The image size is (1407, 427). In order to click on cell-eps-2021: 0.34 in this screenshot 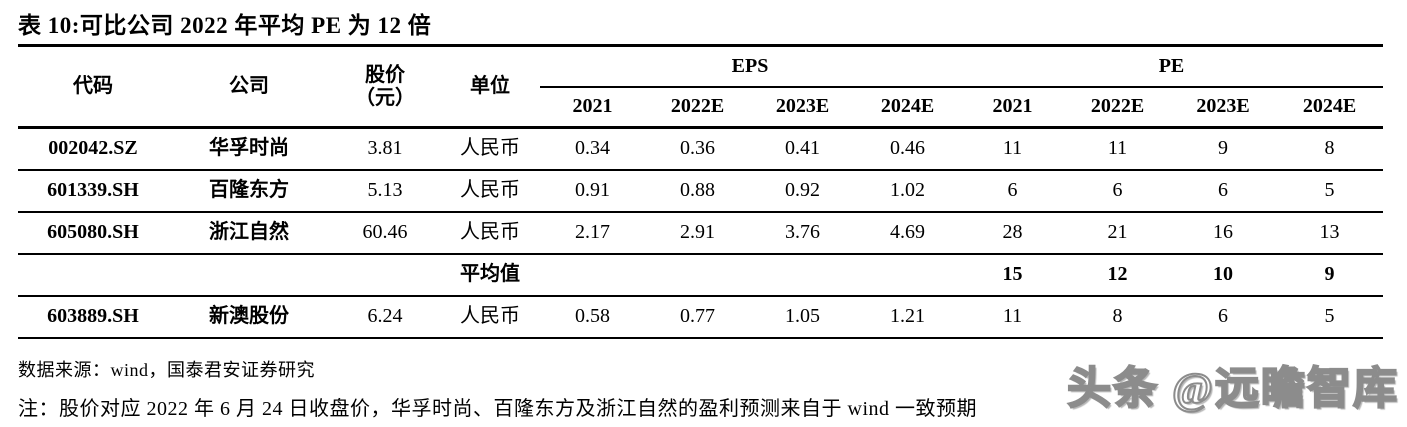, I will do `click(592, 148)`.